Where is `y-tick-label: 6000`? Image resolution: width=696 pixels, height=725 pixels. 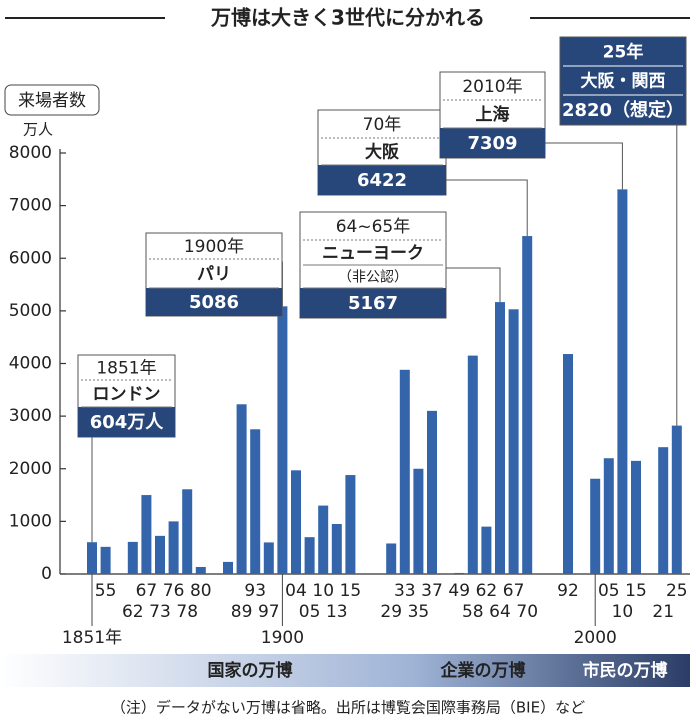 y-tick-label: 6000 is located at coordinates (30, 258).